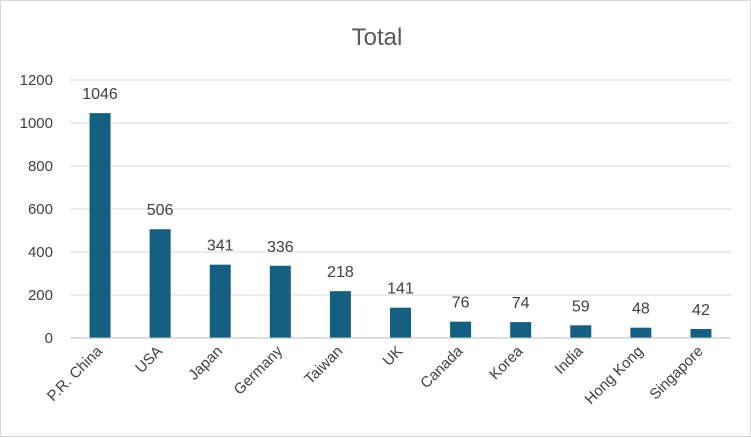 The height and width of the screenshot is (438, 751). What do you see at coordinates (641, 309) in the screenshot?
I see `data-label: 48` at bounding box center [641, 309].